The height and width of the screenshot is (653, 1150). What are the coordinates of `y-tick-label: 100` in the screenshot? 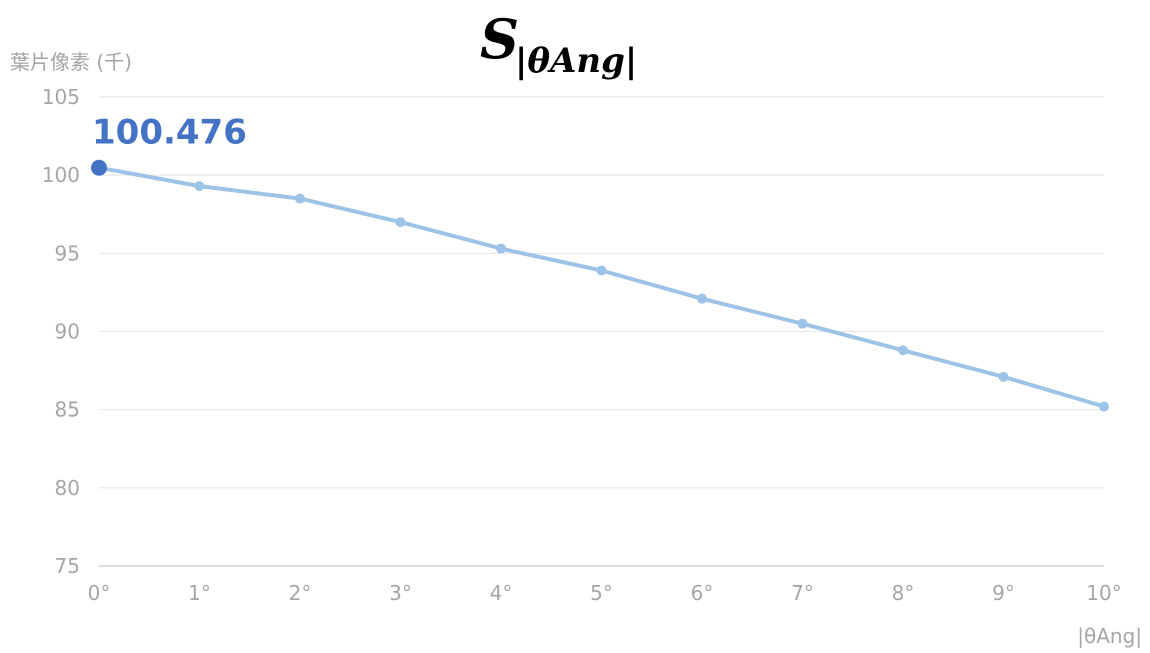 It's located at (61, 175).